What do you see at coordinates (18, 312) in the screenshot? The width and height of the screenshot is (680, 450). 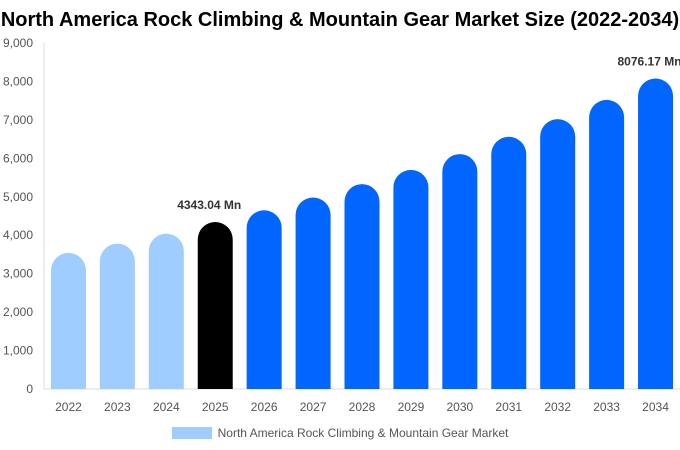 I see `y-tick-label: 2,000` at bounding box center [18, 312].